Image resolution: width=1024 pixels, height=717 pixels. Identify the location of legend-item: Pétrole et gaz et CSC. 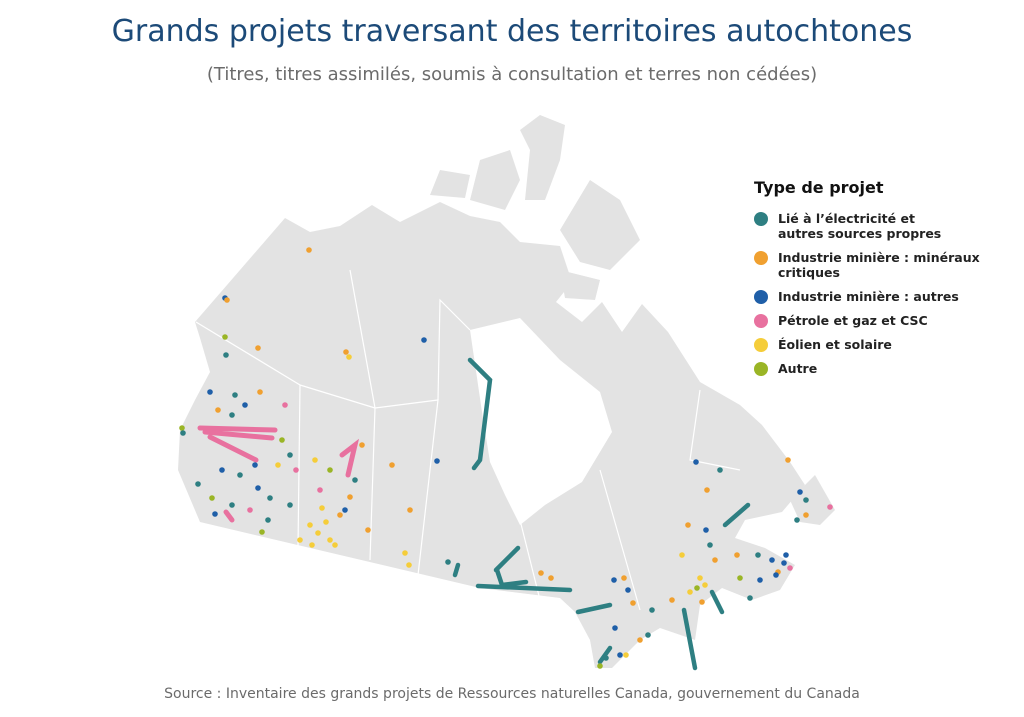
(888, 320).